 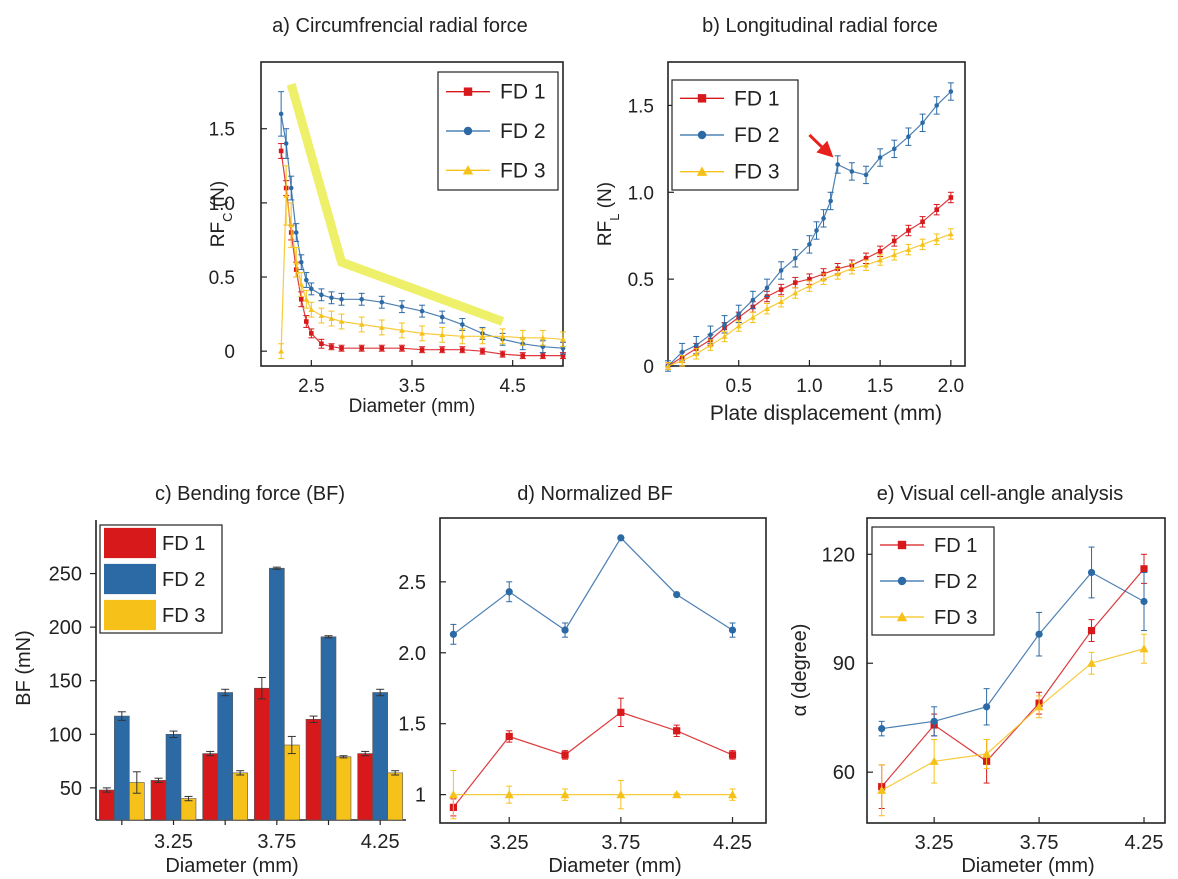 What do you see at coordinates (218, 197) in the screenshot?
I see `panel-a-y-label-unit: (N)` at bounding box center [218, 197].